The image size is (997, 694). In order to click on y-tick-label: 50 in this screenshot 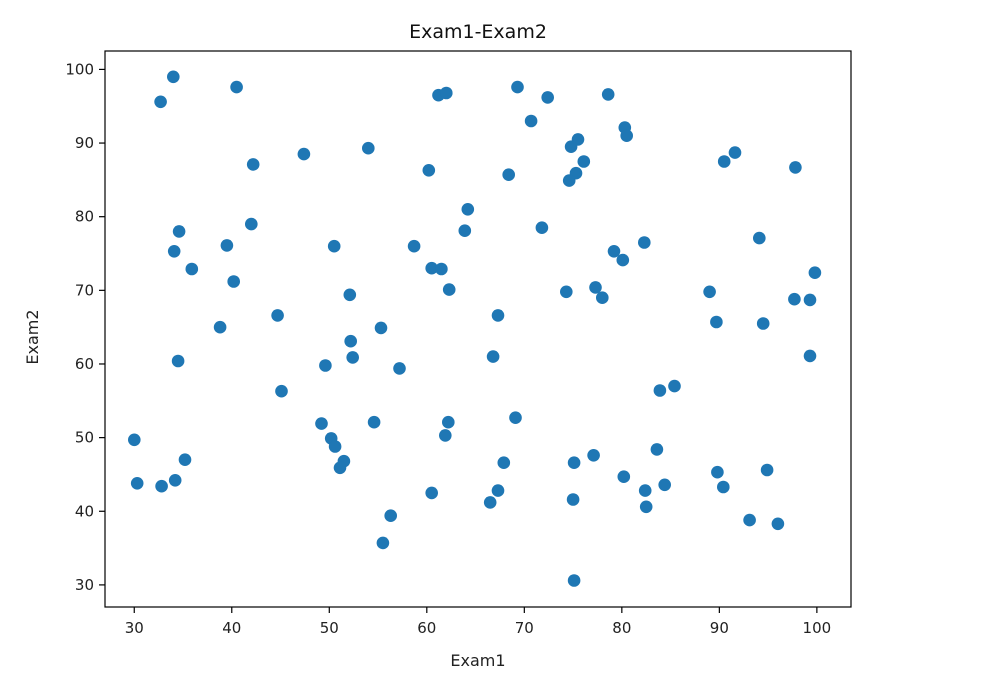, I will do `click(84, 438)`.